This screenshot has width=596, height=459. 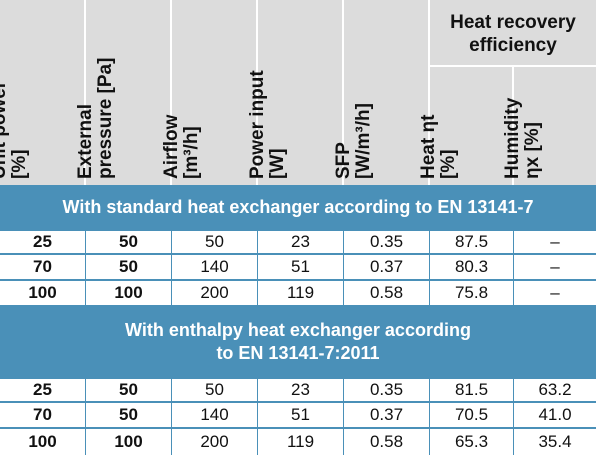 I want to click on col-header-line1: External, so click(x=85, y=141).